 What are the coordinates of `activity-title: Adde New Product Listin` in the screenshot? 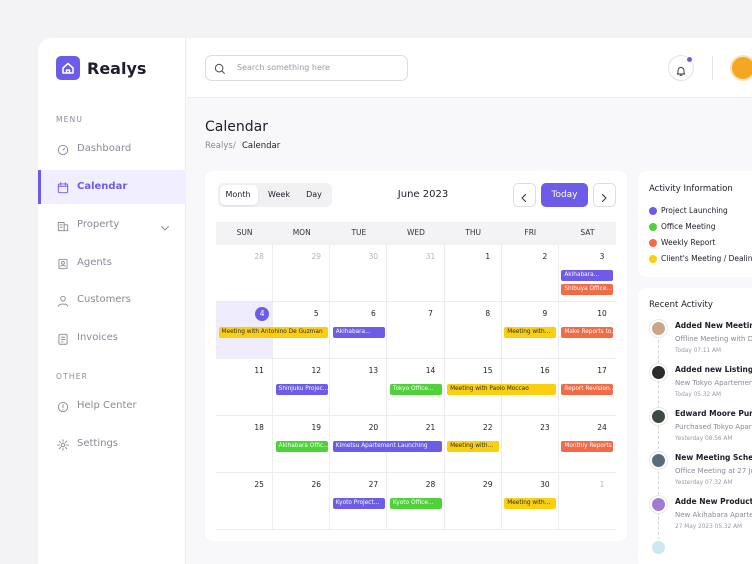 It's located at (713, 501).